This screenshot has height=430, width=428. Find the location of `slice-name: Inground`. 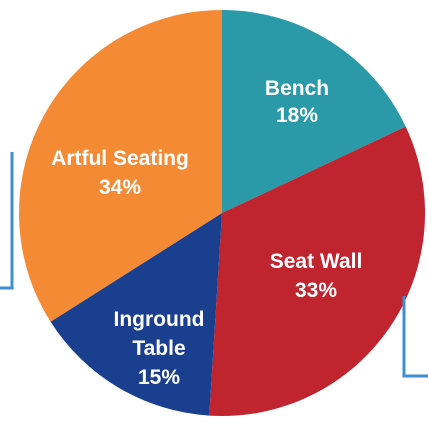

slice-name: Inground is located at coordinates (159, 319).